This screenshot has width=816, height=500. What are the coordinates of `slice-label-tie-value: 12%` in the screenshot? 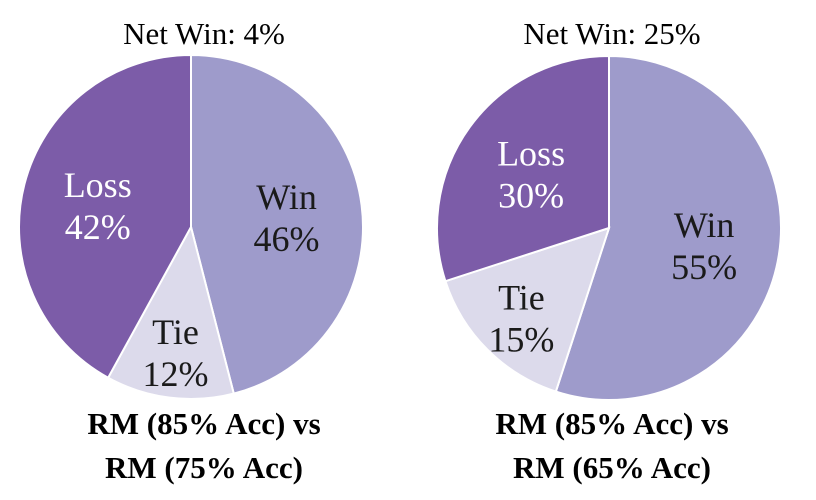 It's located at (175, 374).